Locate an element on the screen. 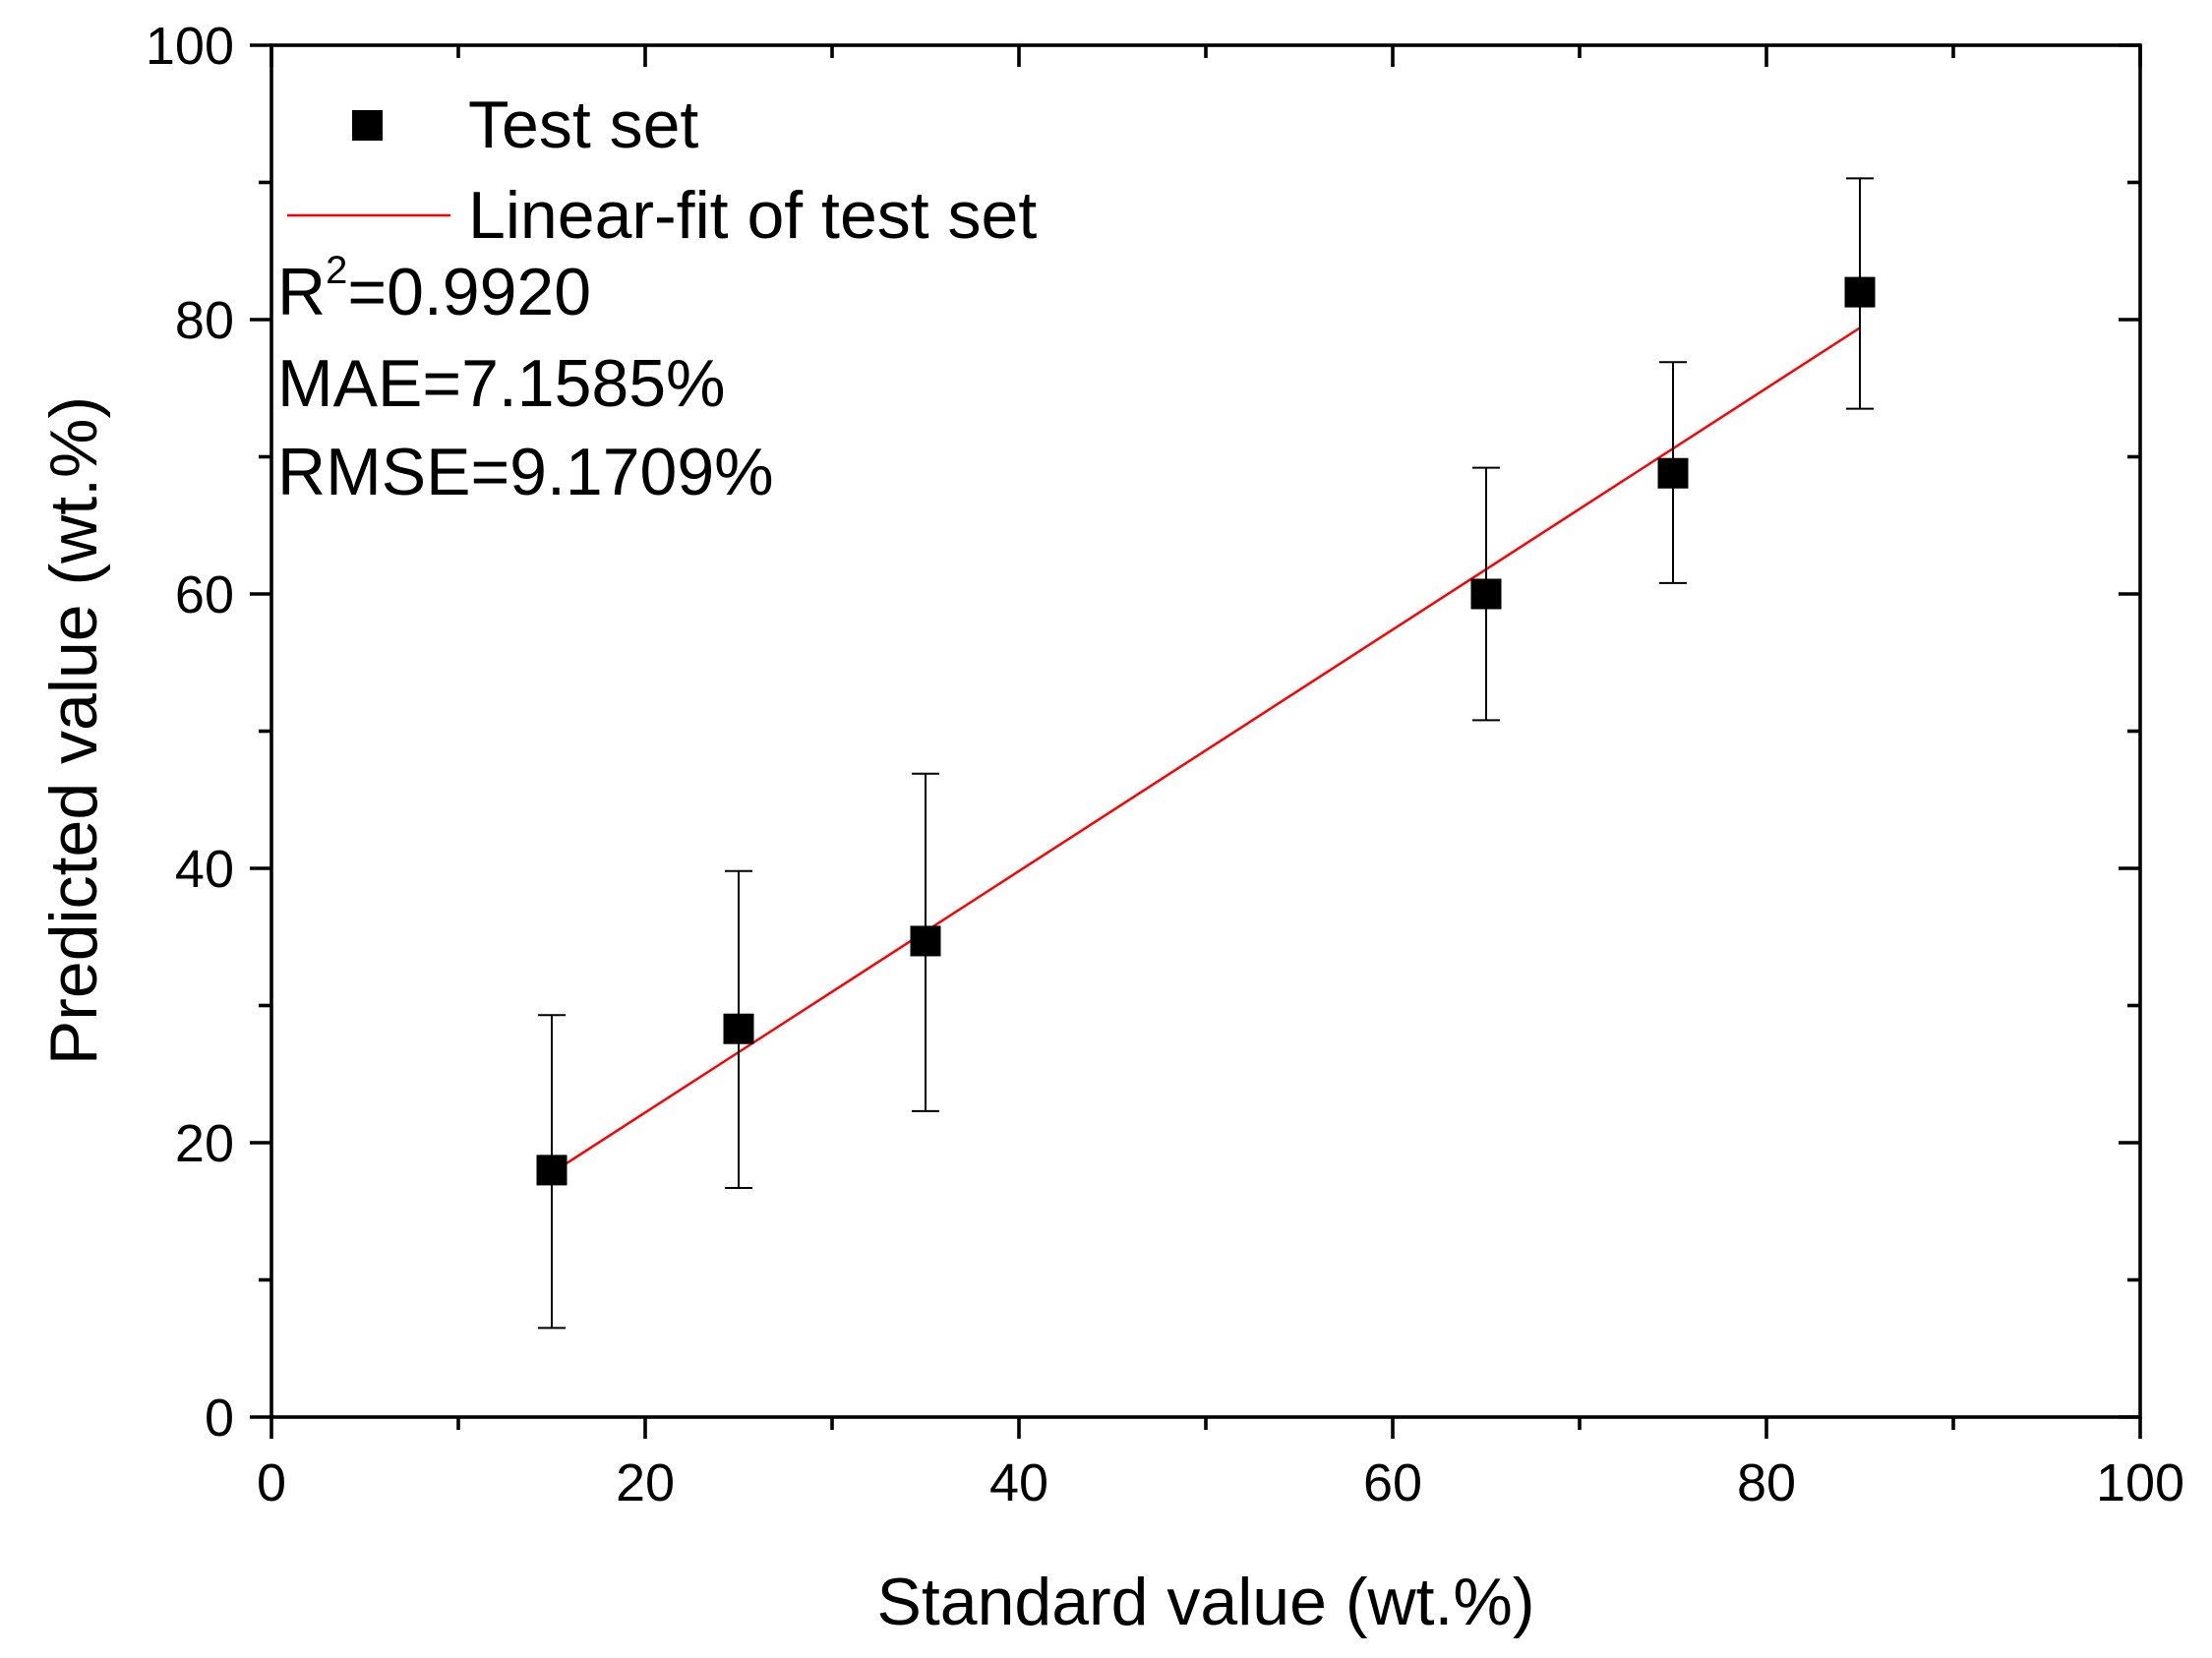 The width and height of the screenshot is (2212, 1658). x-tick-label: 20 is located at coordinates (645, 1482).